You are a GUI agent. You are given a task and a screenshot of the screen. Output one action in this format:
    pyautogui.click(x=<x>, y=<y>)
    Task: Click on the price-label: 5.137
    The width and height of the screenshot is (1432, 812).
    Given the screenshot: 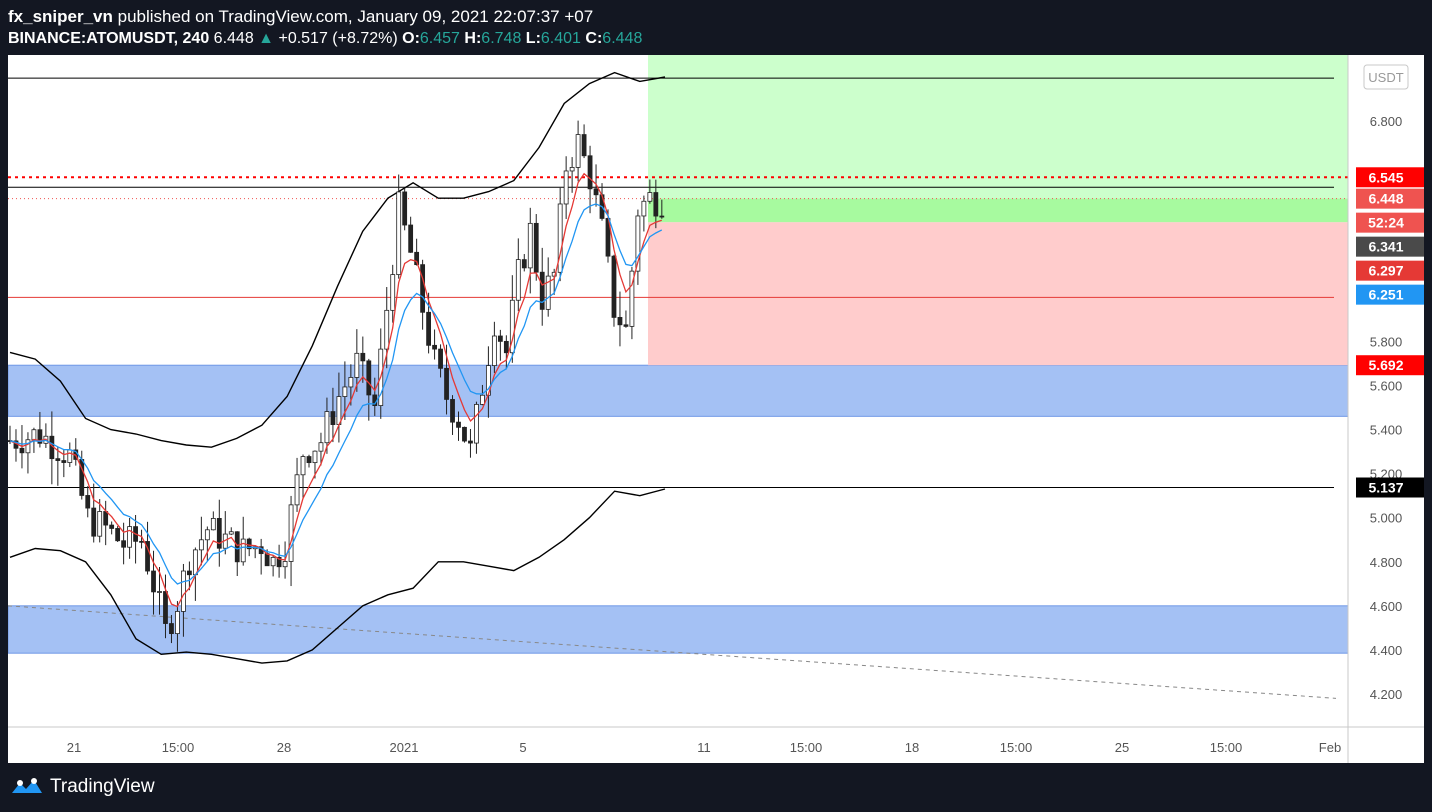 What is the action you would take?
    pyautogui.click(x=1390, y=487)
    